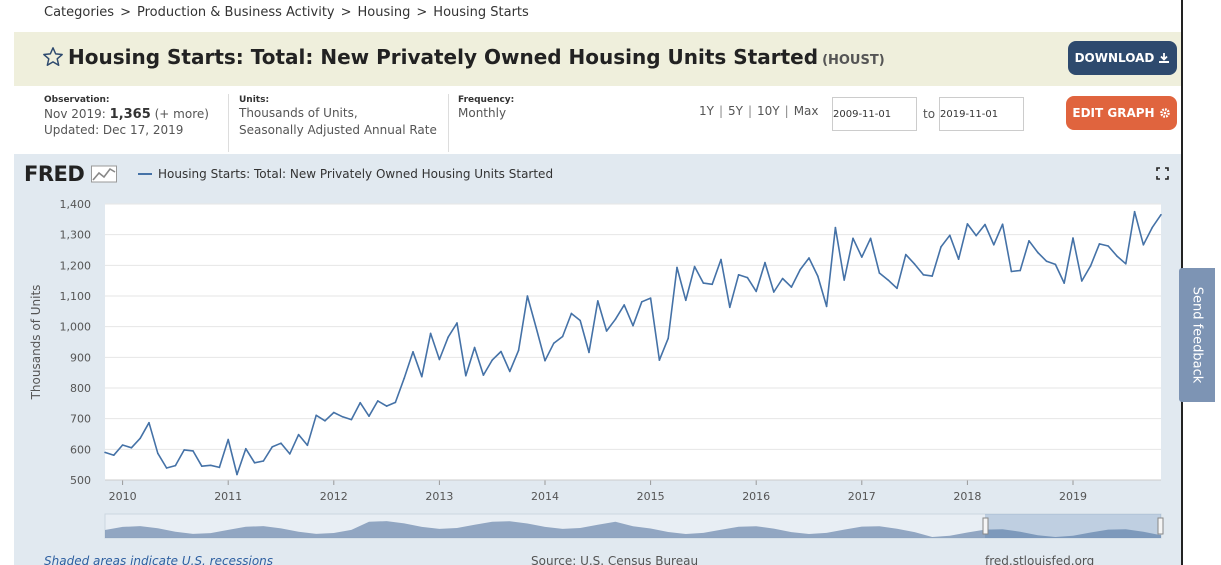 Image resolution: width=1221 pixels, height=565 pixels. I want to click on navigator-handle-left, so click(985, 526).